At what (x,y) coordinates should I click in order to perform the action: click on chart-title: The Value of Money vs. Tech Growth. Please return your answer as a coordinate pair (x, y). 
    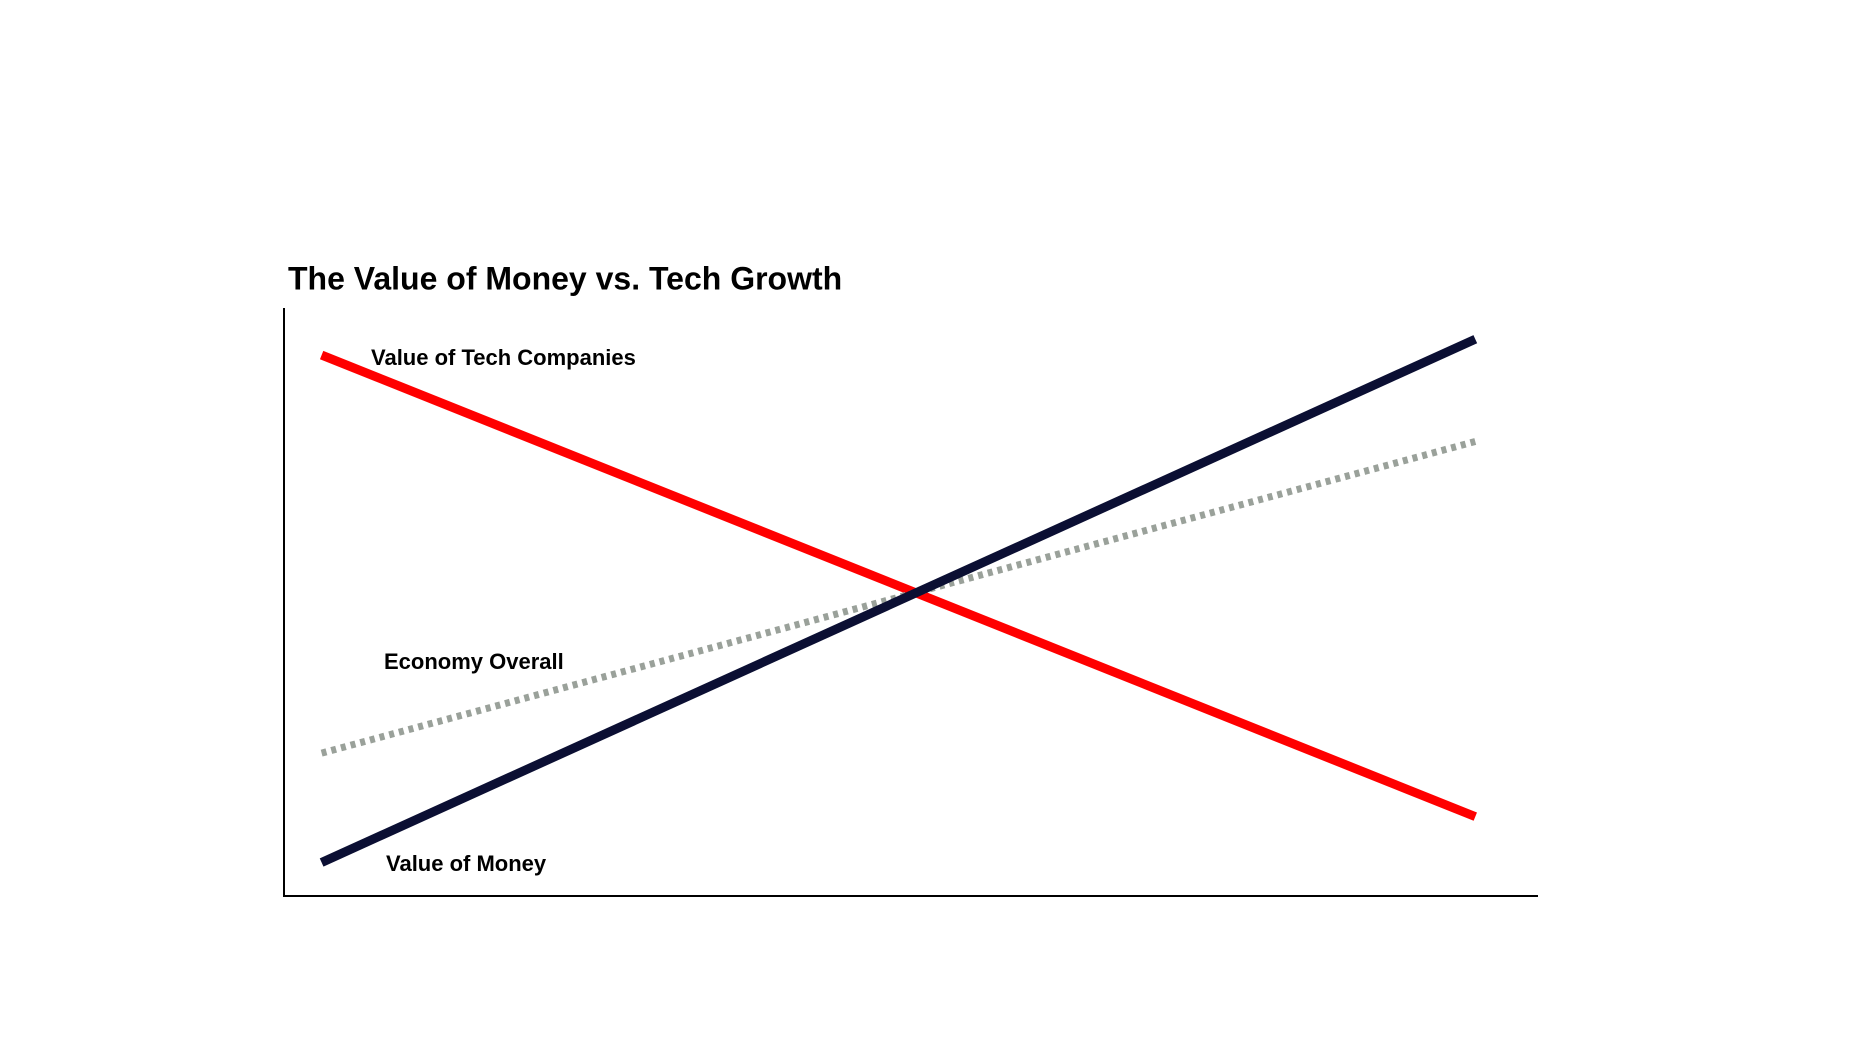
    Looking at the image, I should click on (565, 278).